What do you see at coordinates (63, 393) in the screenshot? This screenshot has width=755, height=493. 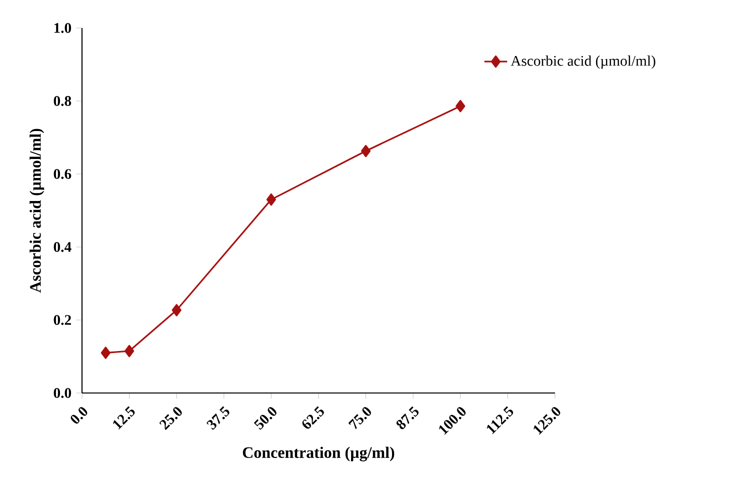 I see `y-tick-label: 0.0` at bounding box center [63, 393].